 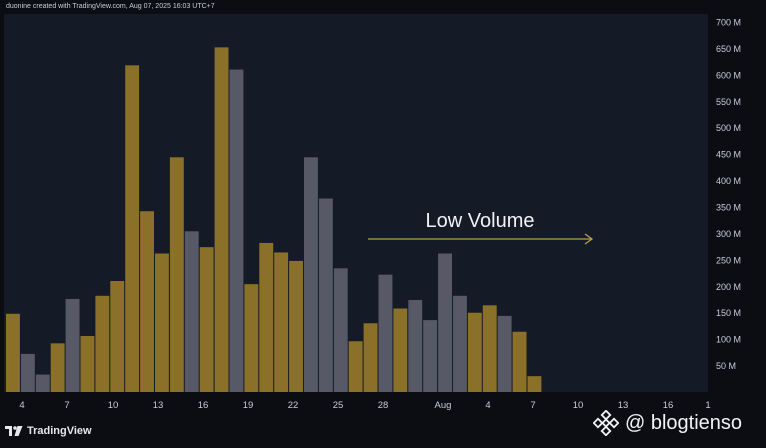 I want to click on y-tick-label: 650 M, so click(x=728, y=49).